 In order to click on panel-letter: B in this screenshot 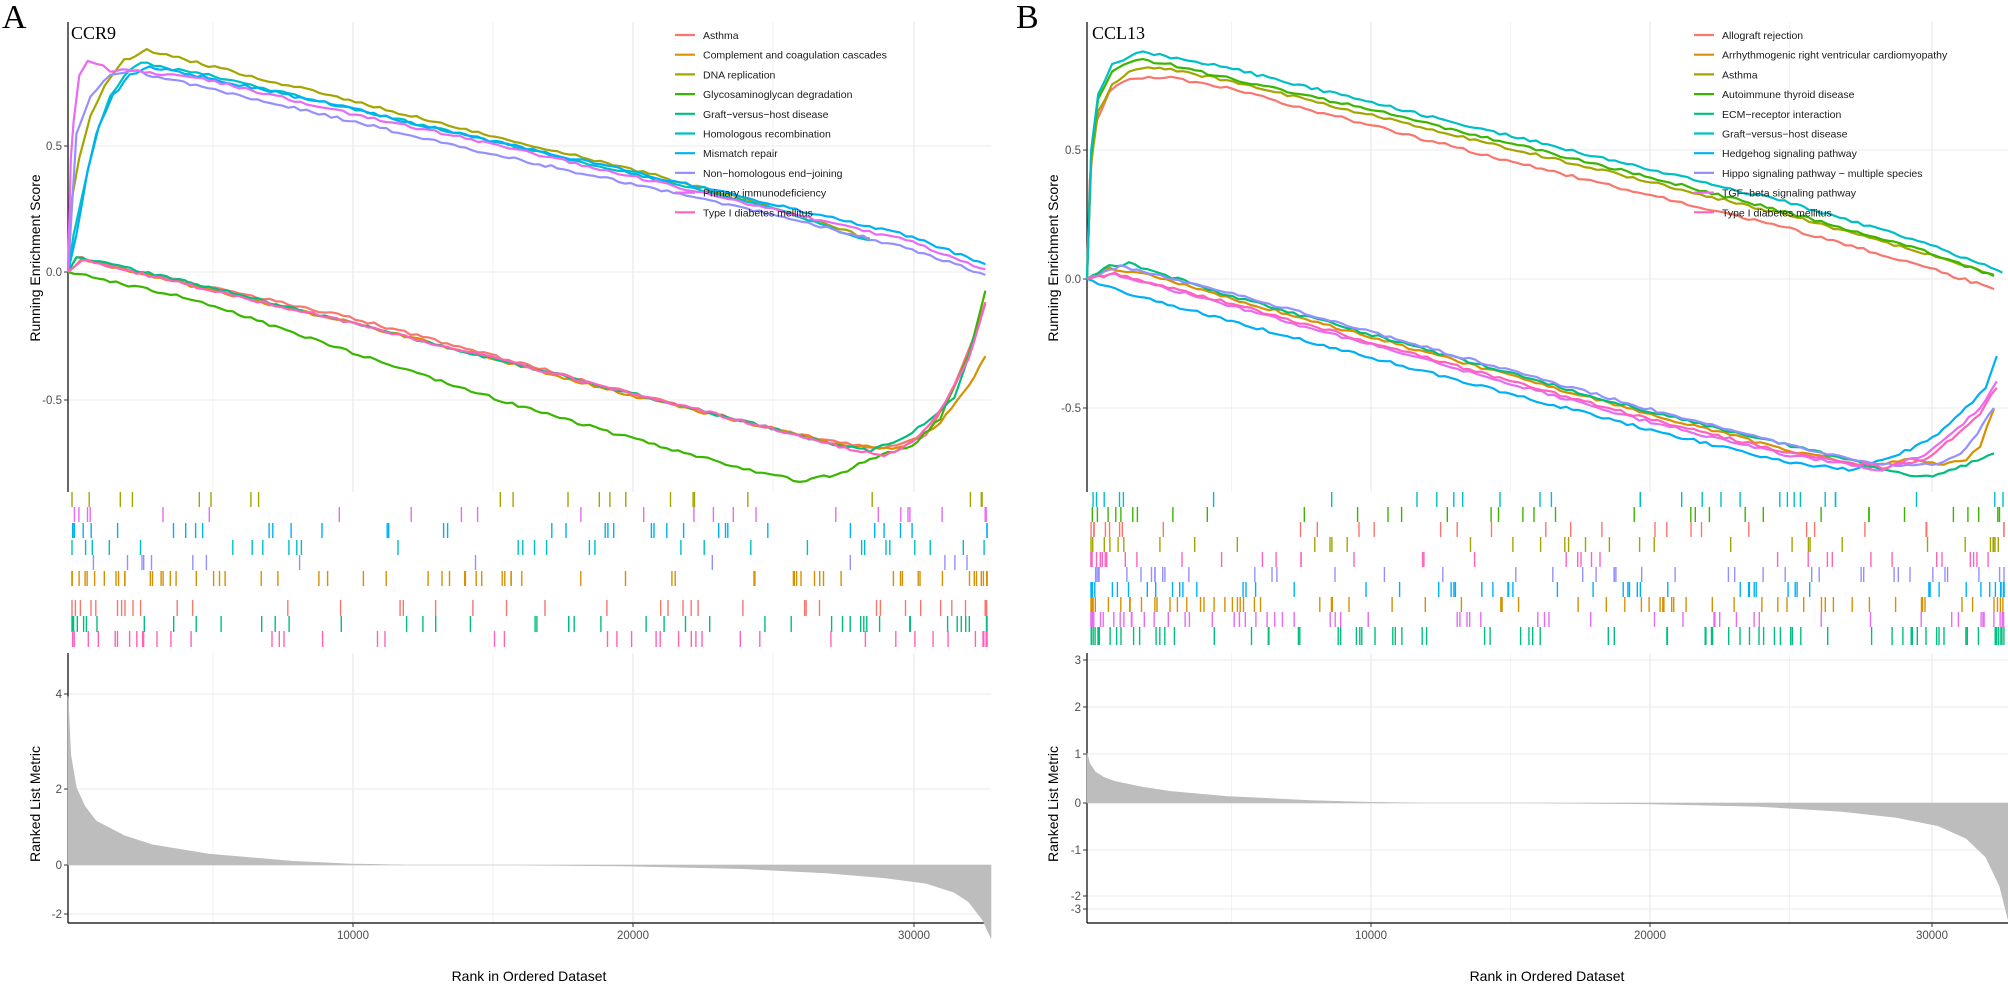, I will do `click(1027, 18)`.